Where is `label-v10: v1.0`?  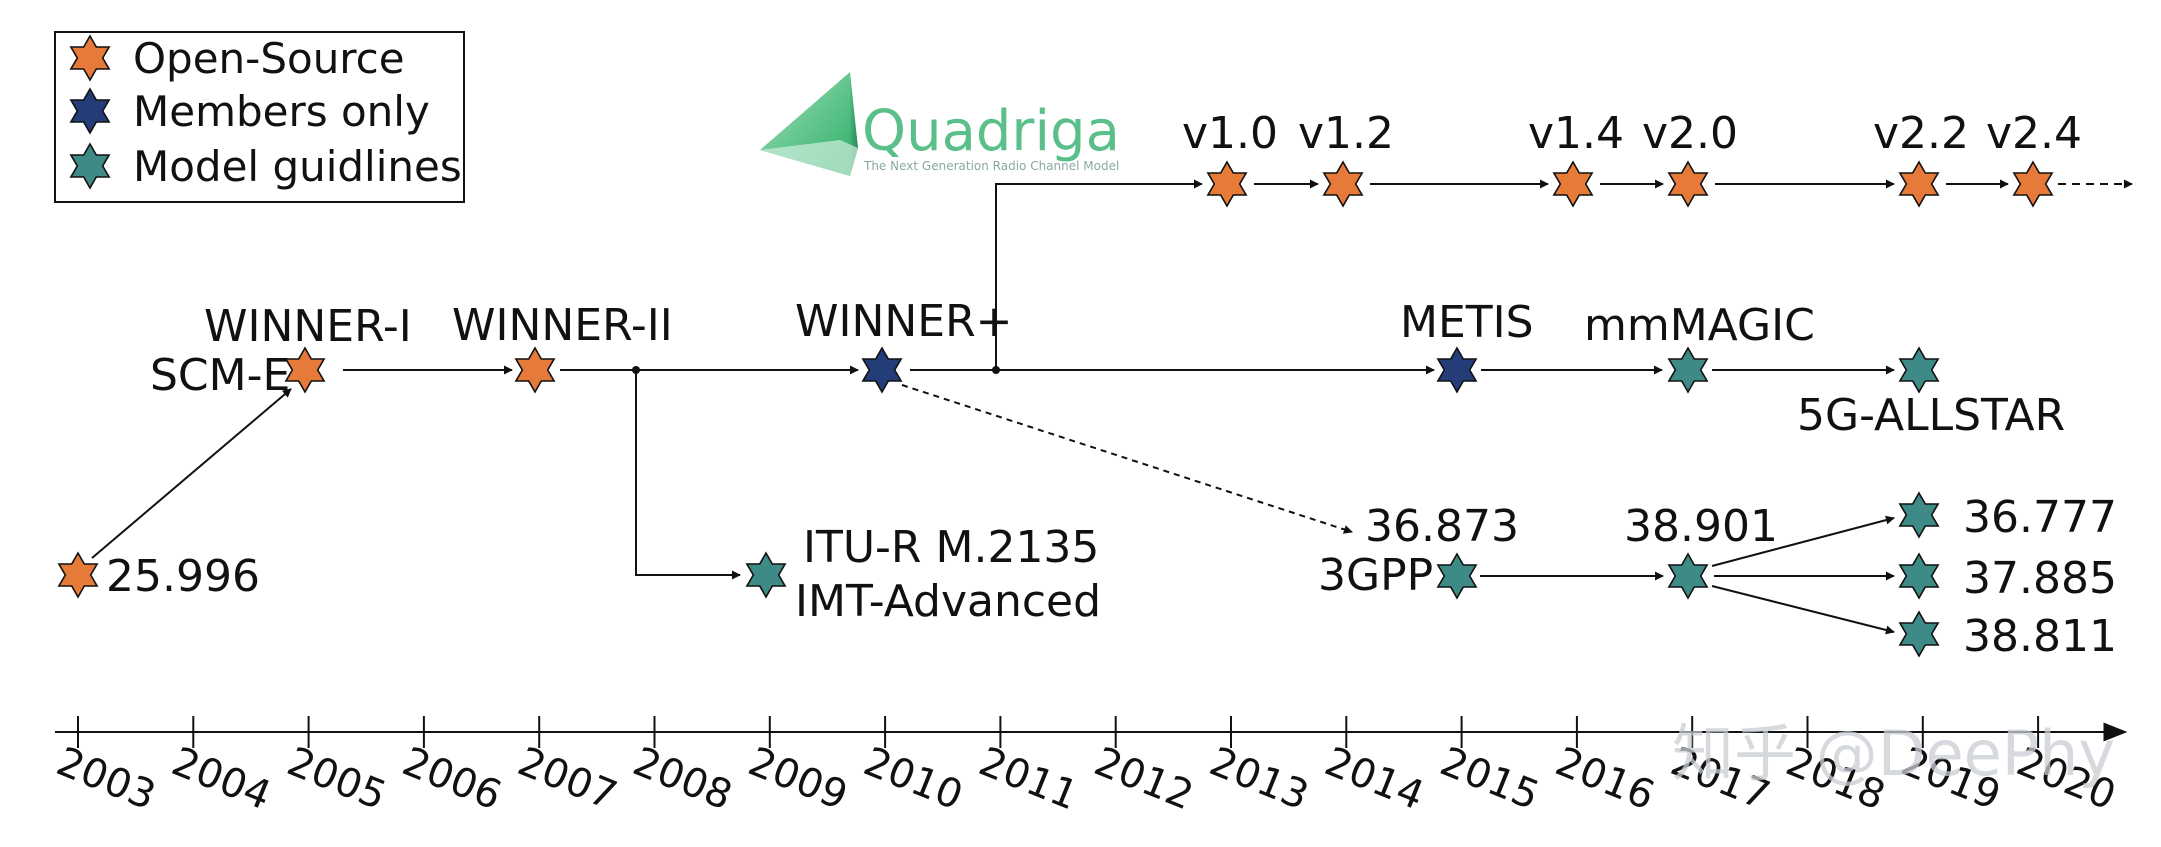 label-v10: v1.0 is located at coordinates (1230, 133).